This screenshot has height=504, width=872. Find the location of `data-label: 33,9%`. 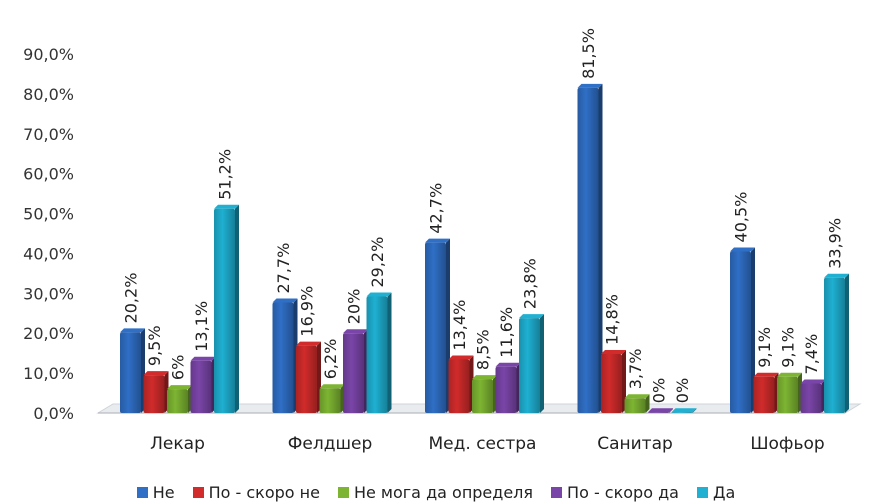

data-label: 33,9% is located at coordinates (835, 243).